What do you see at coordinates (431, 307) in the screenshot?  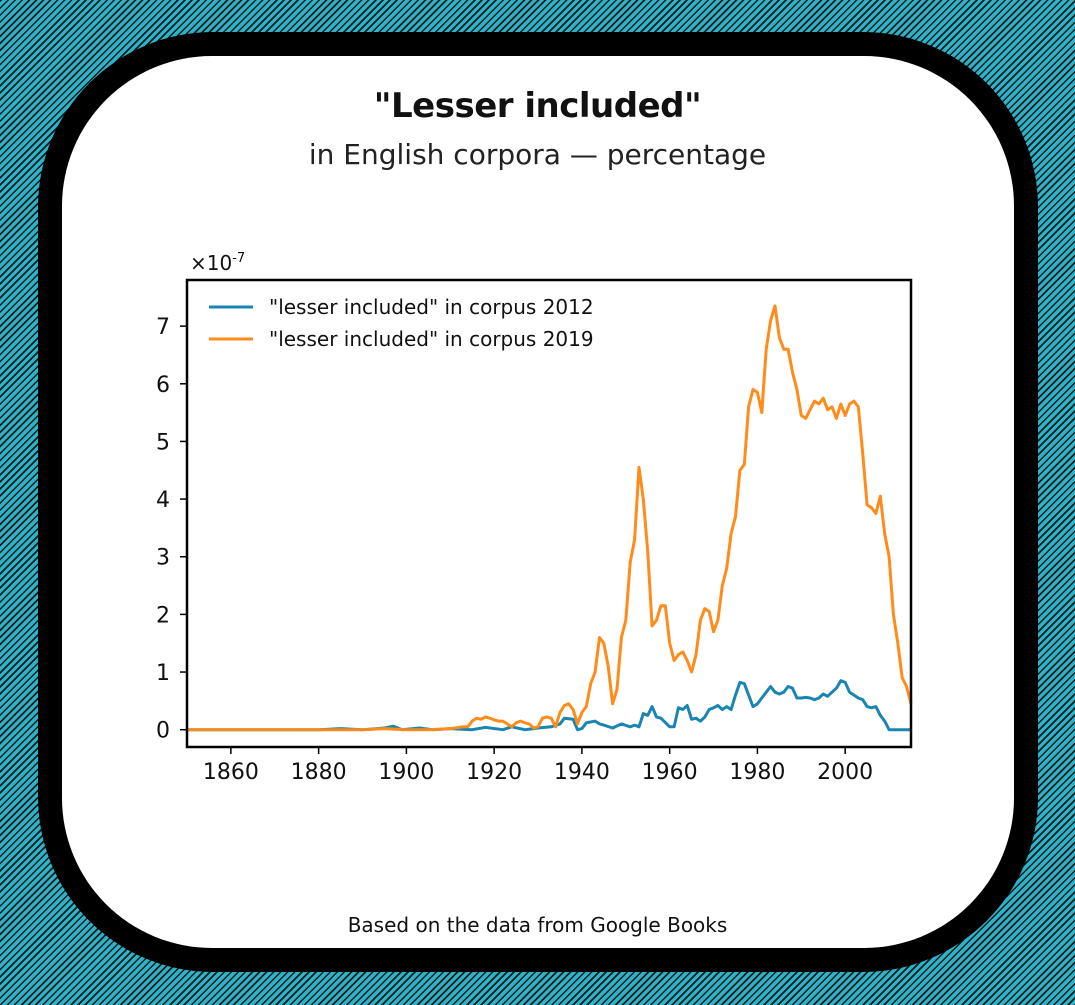 I see `legend-label-1: "lesser included" in corpus 2012` at bounding box center [431, 307].